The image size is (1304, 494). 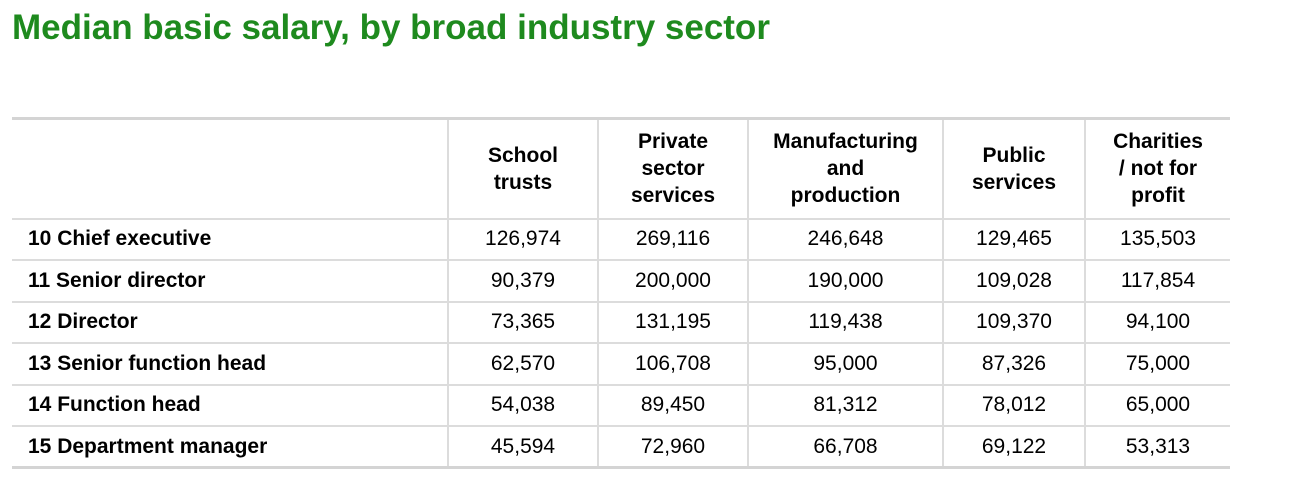 I want to click on column-header: Charities / not for profit, so click(x=1157, y=168).